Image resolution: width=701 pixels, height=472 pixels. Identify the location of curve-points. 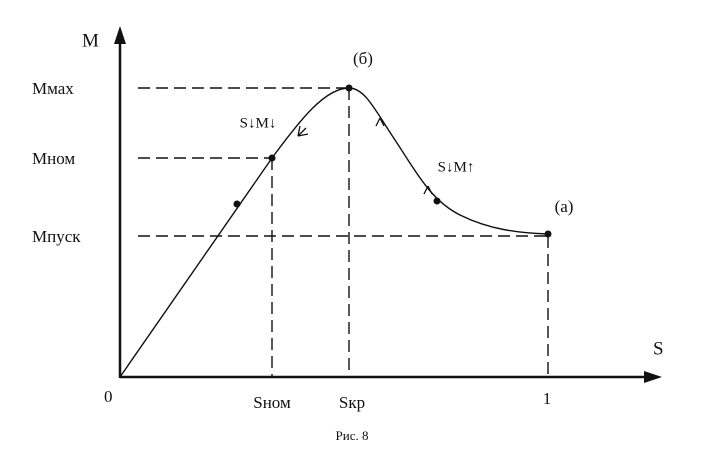
(392, 161).